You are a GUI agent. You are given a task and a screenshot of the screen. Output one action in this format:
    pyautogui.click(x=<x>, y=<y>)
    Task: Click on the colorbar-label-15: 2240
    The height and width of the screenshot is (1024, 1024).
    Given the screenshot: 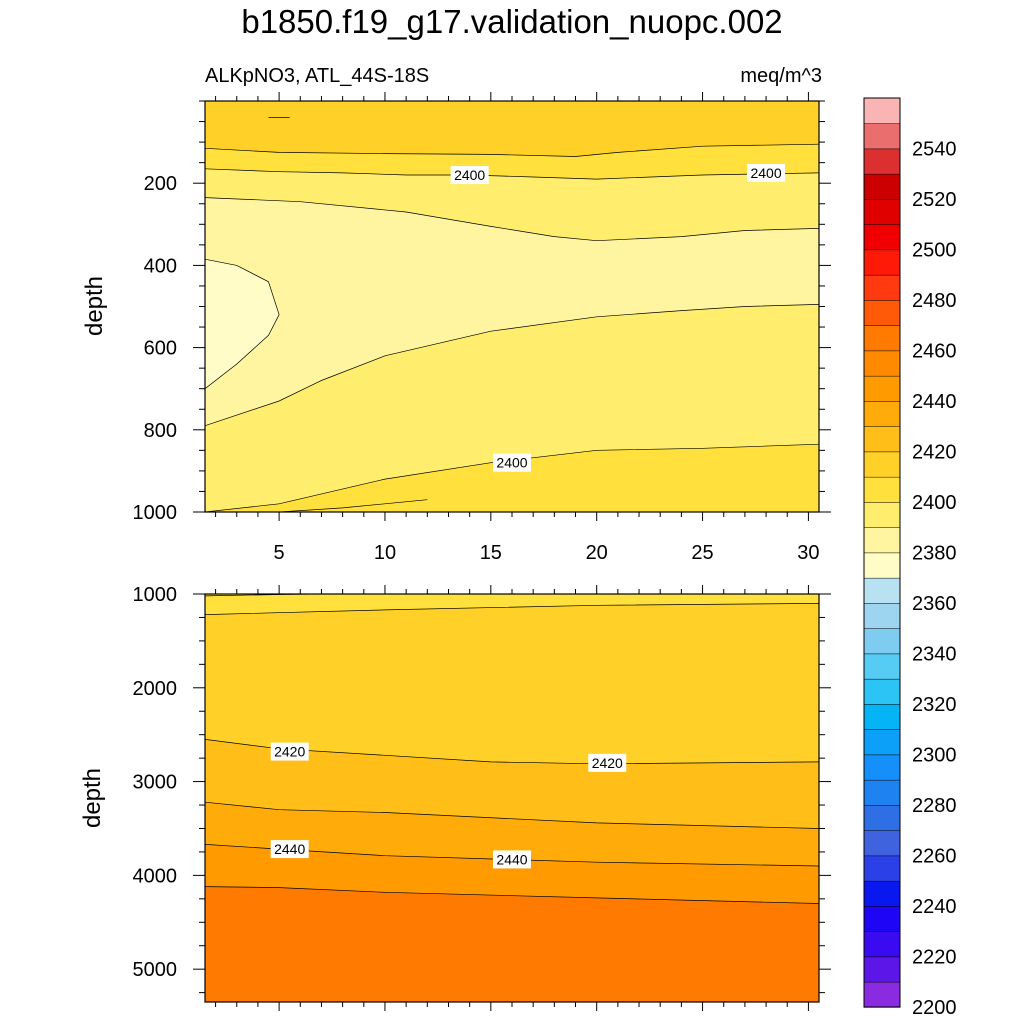 What is the action you would take?
    pyautogui.click(x=934, y=907)
    